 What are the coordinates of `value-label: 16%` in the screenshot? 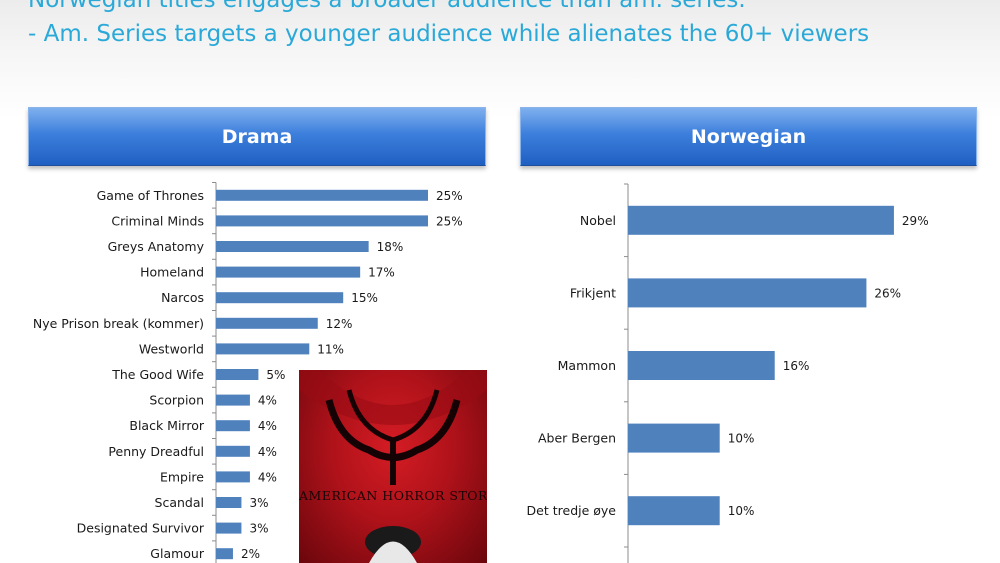 It's located at (796, 366).